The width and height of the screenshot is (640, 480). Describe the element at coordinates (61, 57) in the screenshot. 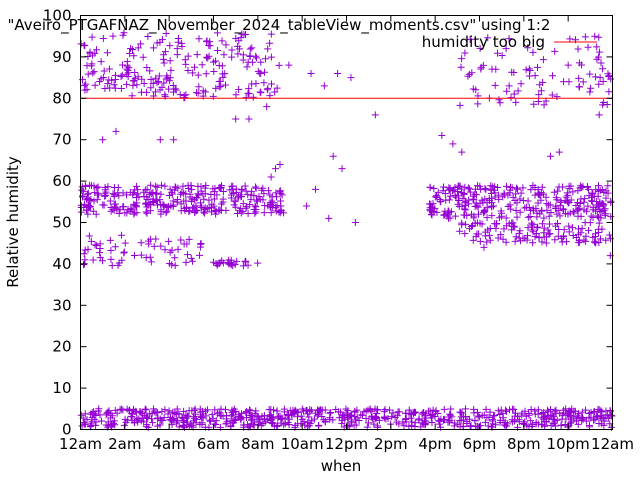

I see `y-tick-label: 90` at that location.